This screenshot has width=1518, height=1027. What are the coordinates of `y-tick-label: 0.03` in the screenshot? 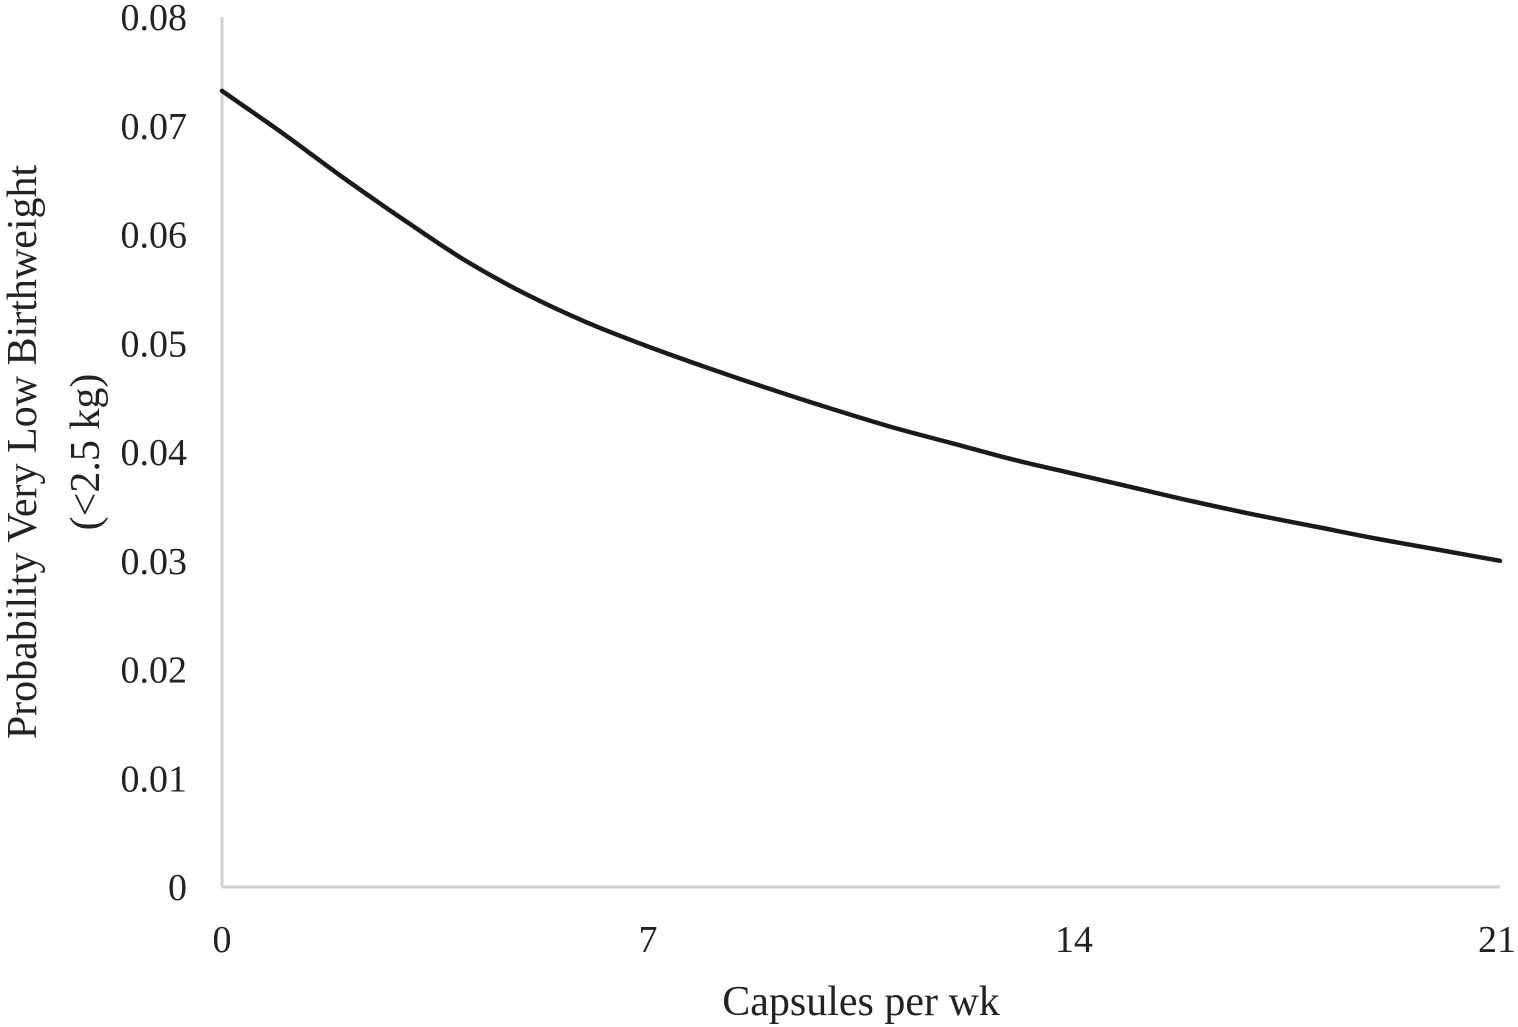 It's located at (154, 562).